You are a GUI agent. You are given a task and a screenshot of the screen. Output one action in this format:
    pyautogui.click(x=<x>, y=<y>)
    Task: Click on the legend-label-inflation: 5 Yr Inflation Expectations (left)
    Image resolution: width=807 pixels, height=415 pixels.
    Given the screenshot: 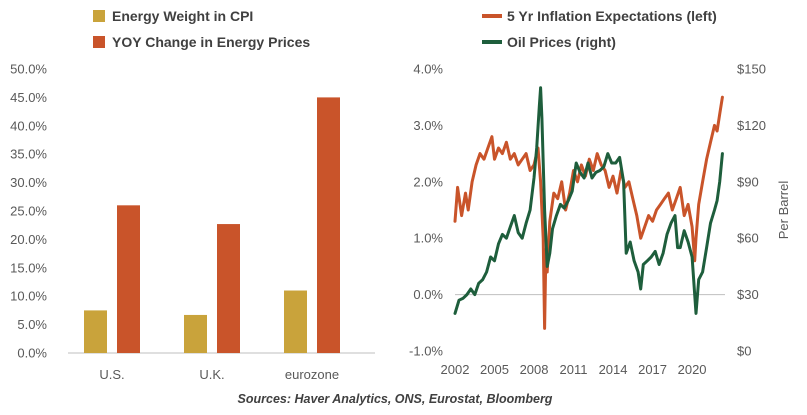 What is the action you would take?
    pyautogui.click(x=612, y=16)
    